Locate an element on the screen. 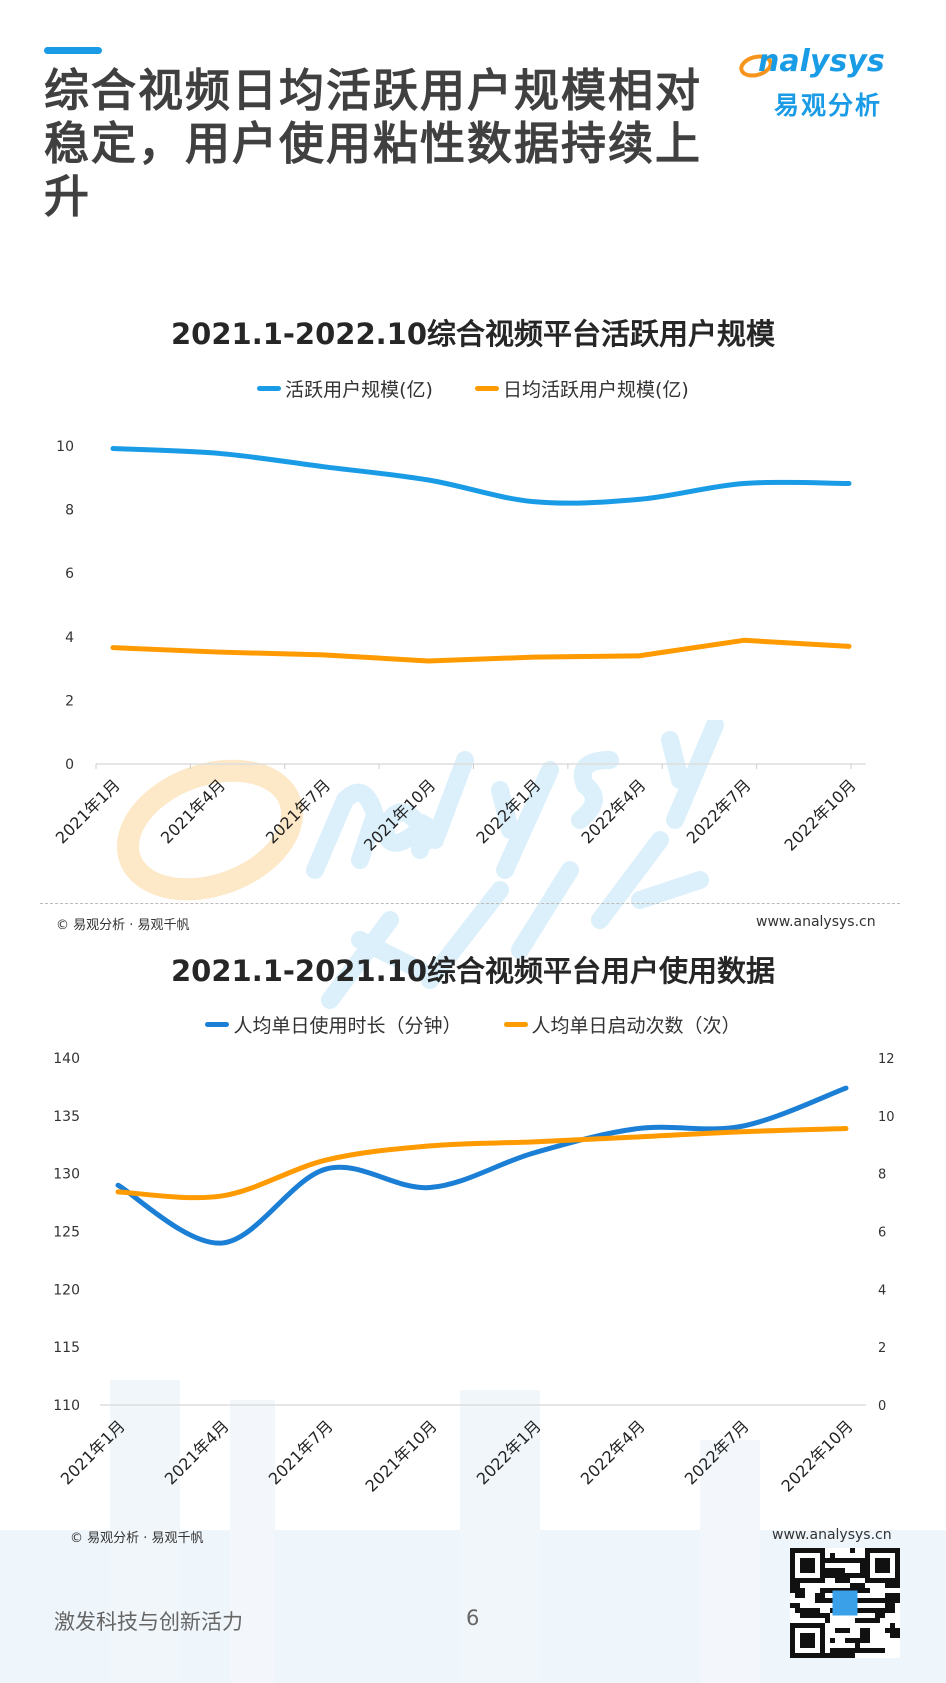  y2-tick-label: 10 is located at coordinates (886, 1117).